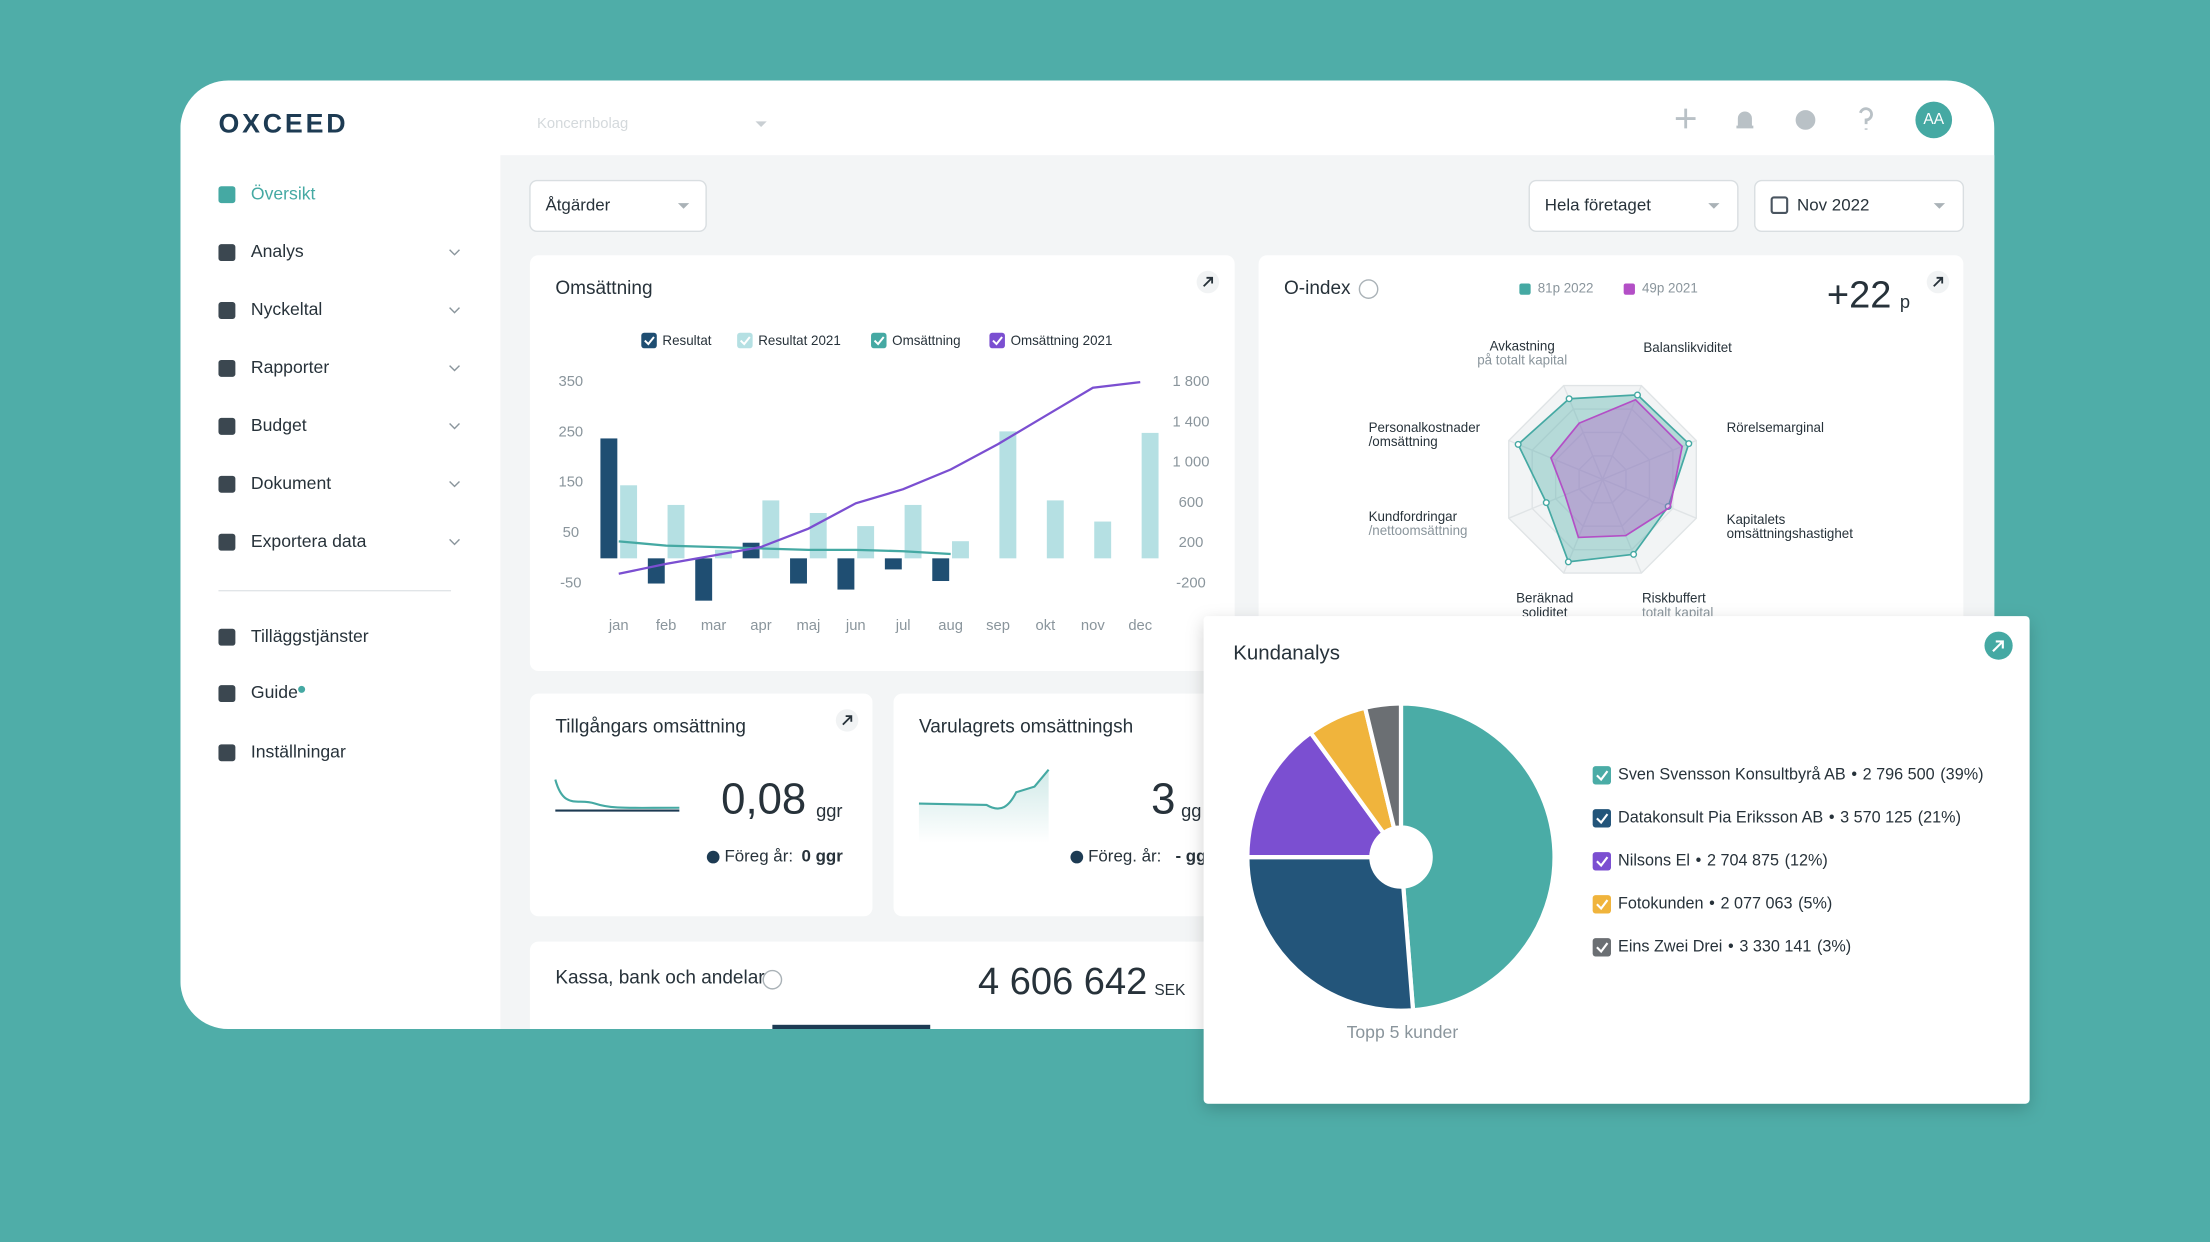 Image resolution: width=2210 pixels, height=1242 pixels. I want to click on customer-amount: 2 796 500, so click(1899, 775).